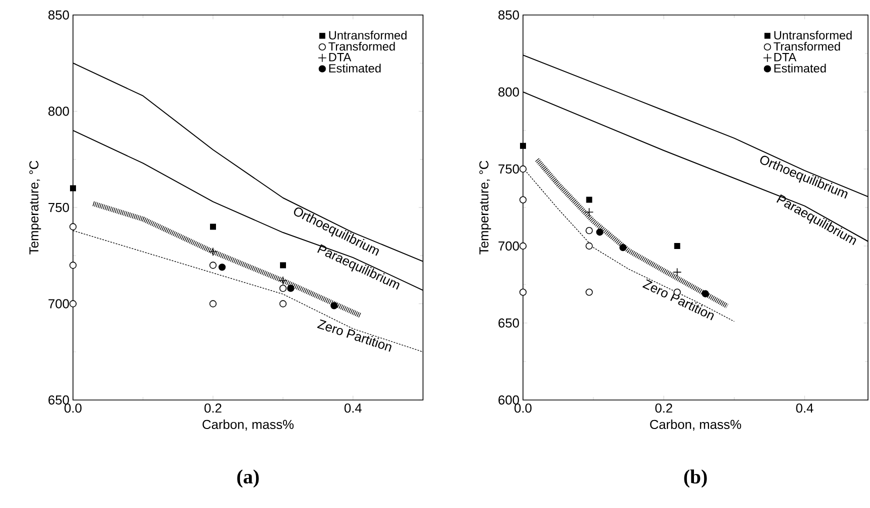 Image resolution: width=870 pixels, height=508 pixels. Describe the element at coordinates (695, 479) in the screenshot. I see `text: (b)` at that location.